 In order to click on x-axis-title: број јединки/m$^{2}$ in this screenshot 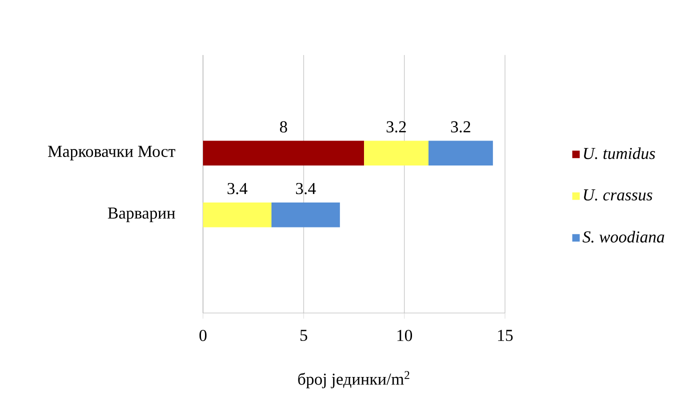, I will do `click(354, 379)`.